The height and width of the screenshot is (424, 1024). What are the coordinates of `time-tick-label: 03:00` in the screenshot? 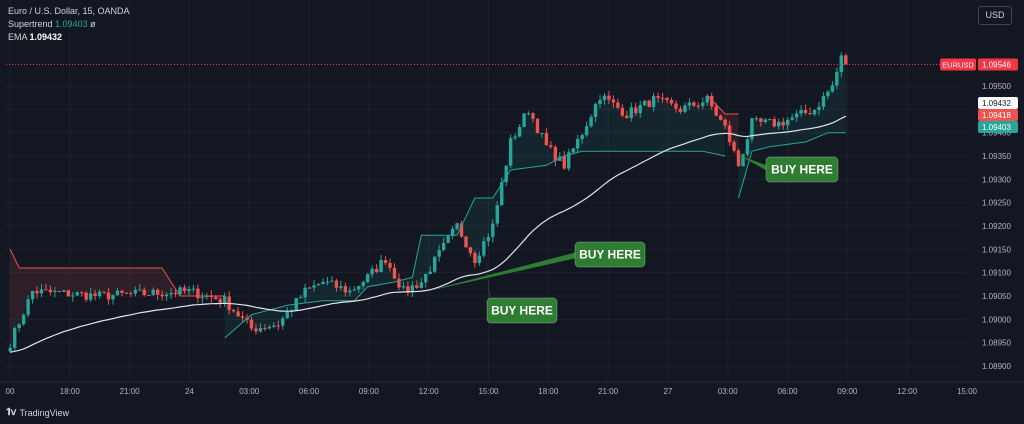 It's located at (728, 391).